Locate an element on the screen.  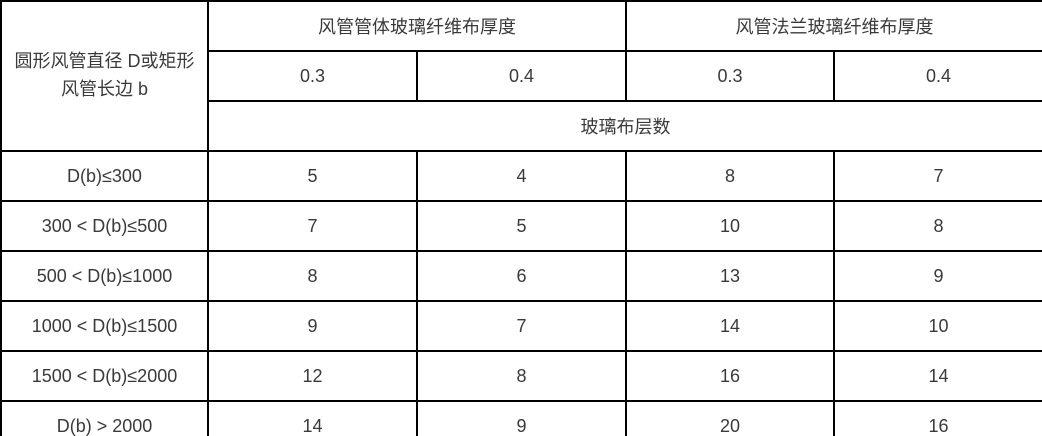
table-row: D(b) > 2000 14 9 20 16 is located at coordinates (521, 418).